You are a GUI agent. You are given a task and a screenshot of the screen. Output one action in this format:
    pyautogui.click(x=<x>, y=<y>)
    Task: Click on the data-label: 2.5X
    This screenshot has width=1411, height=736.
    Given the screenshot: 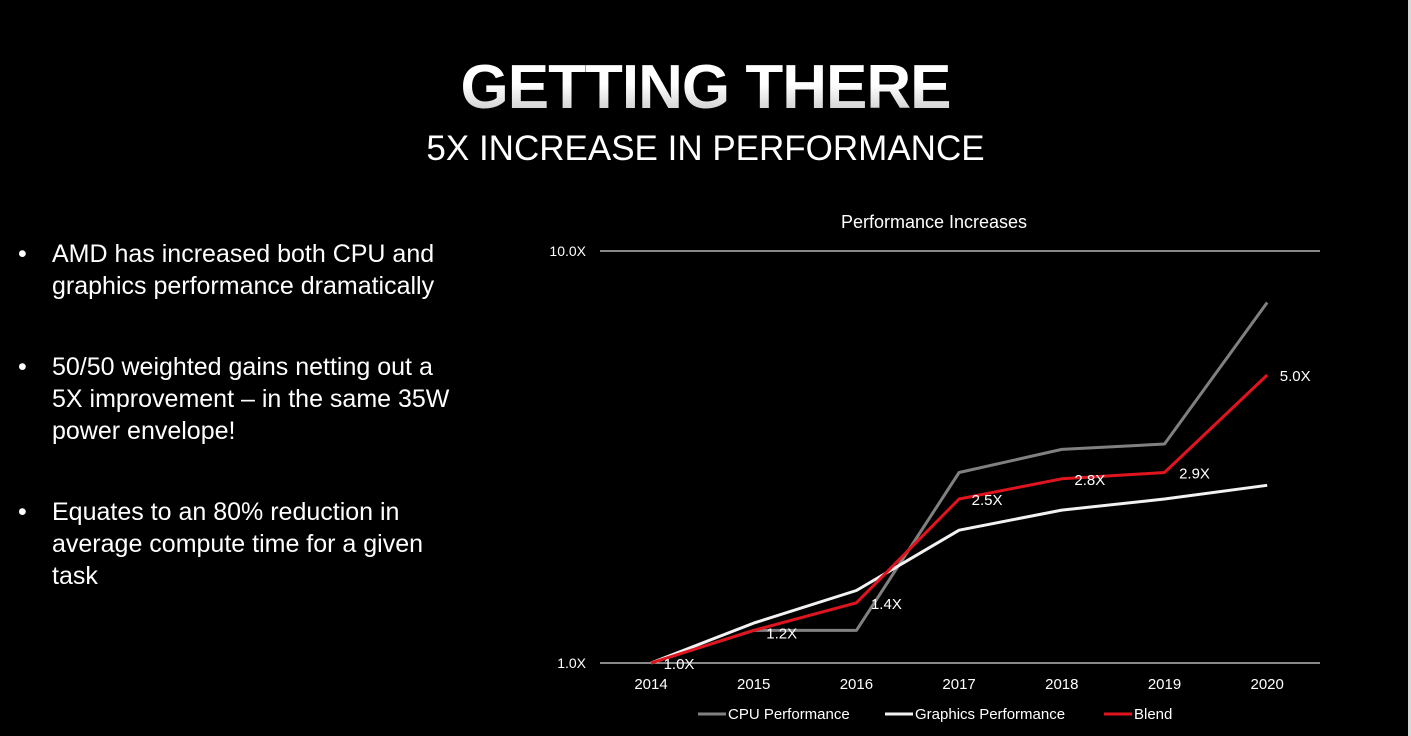 What is the action you would take?
    pyautogui.click(x=987, y=500)
    